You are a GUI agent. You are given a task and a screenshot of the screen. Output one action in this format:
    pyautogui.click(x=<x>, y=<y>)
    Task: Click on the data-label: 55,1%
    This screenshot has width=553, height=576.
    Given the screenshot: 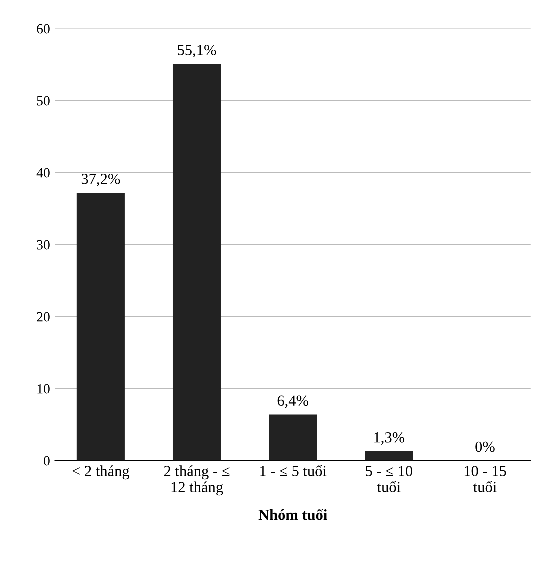 What is the action you would take?
    pyautogui.click(x=197, y=51)
    